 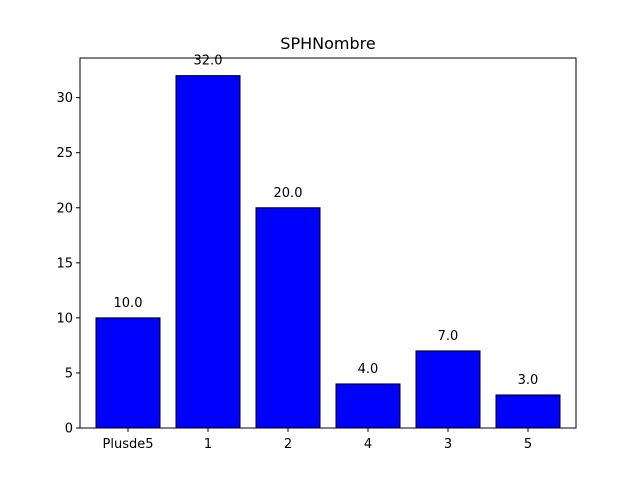 I want to click on y-axis: 0 5 10 15 20 25 30, so click(x=68, y=264).